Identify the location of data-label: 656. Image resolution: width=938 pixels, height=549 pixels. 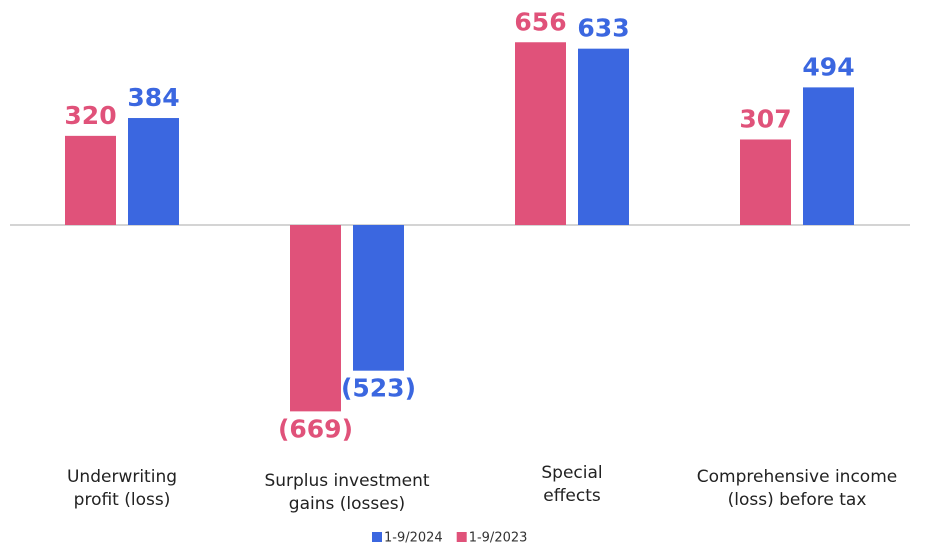
(540, 21).